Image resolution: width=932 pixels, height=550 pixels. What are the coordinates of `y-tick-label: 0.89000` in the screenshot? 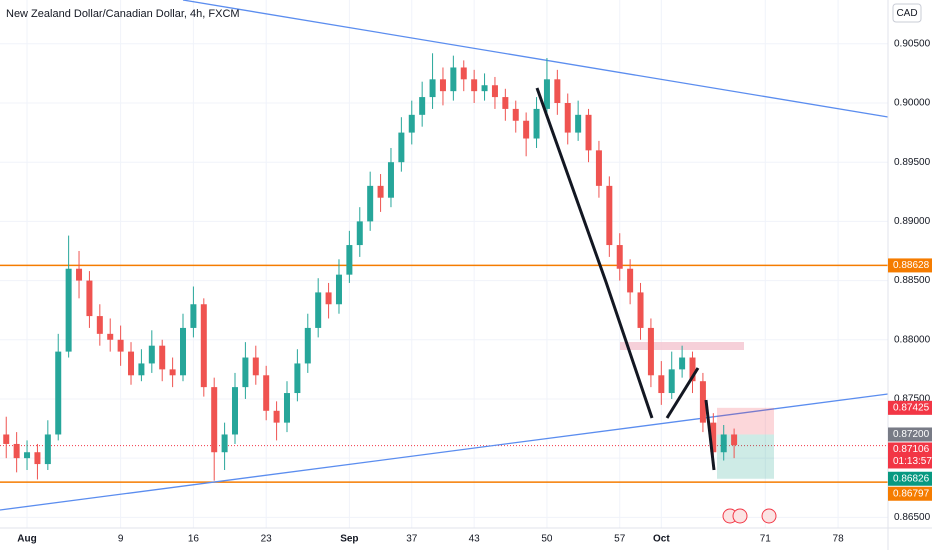 It's located at (912, 221).